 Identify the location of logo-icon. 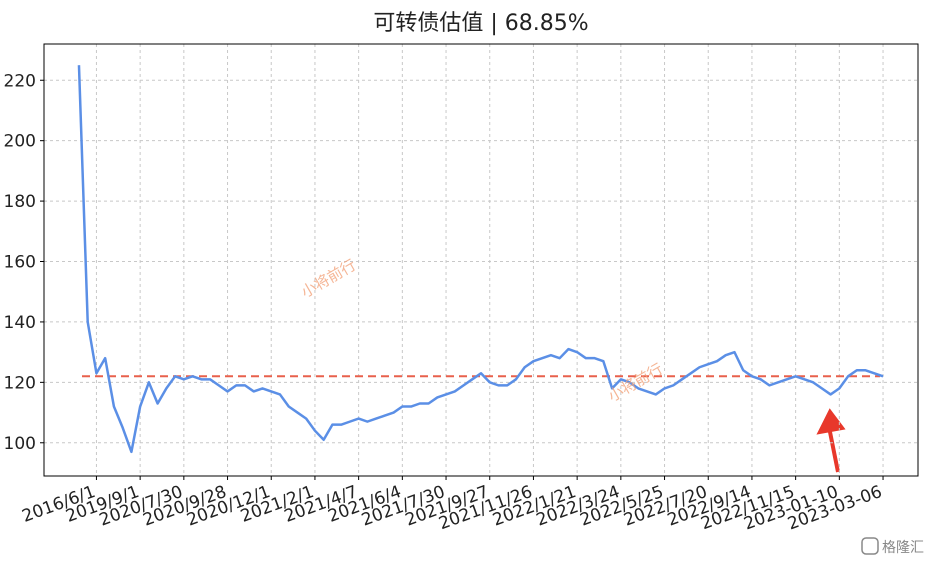
(870, 546).